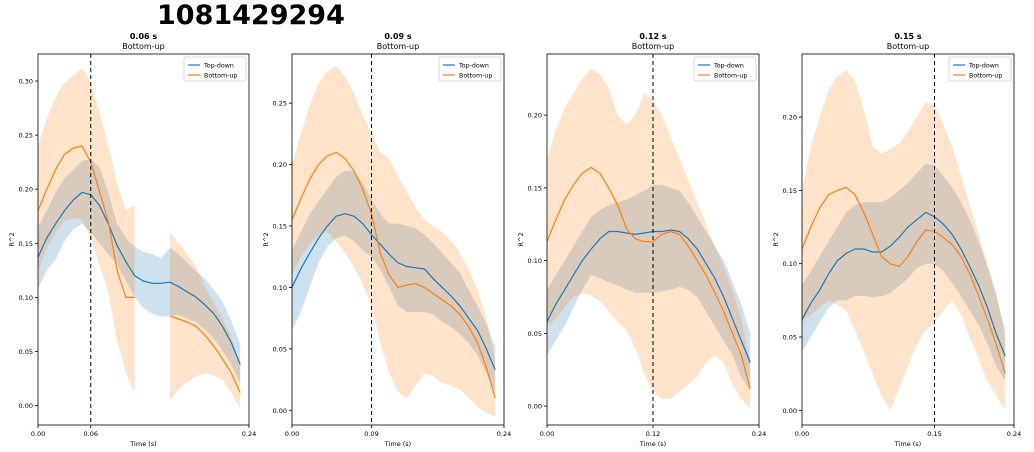 This screenshot has width=1034, height=452. What do you see at coordinates (934, 434) in the screenshot?
I see `x-tick-label: 0.15` at bounding box center [934, 434].